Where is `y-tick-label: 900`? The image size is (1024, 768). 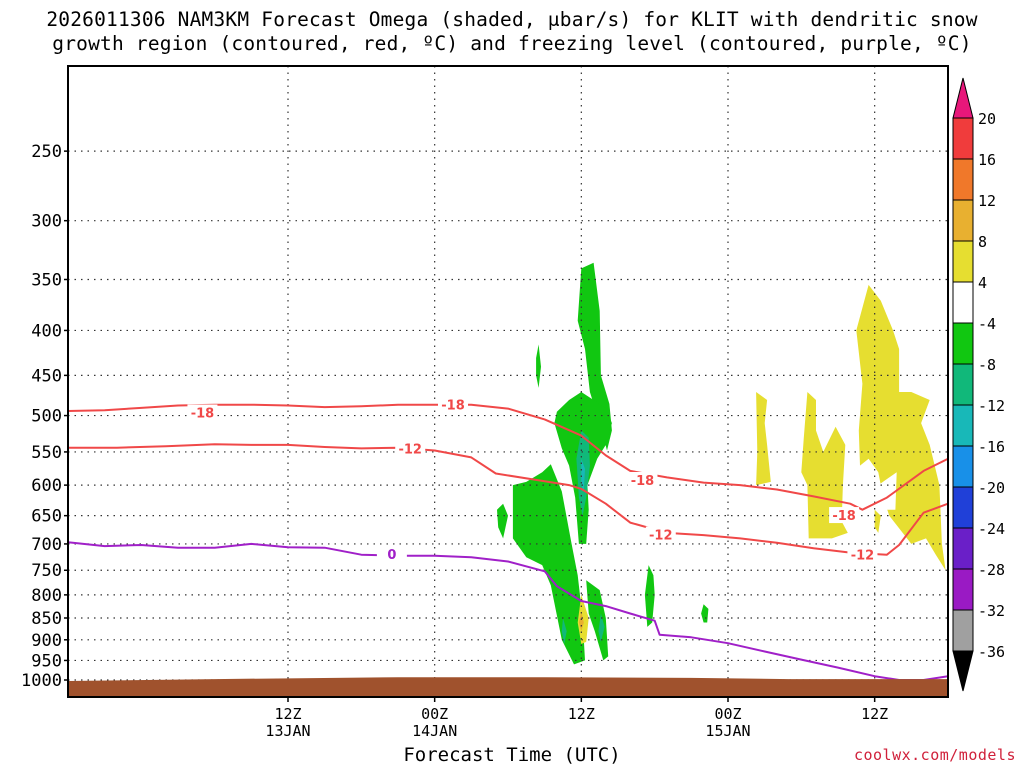
y-tick-label: 900 is located at coordinates (46, 641).